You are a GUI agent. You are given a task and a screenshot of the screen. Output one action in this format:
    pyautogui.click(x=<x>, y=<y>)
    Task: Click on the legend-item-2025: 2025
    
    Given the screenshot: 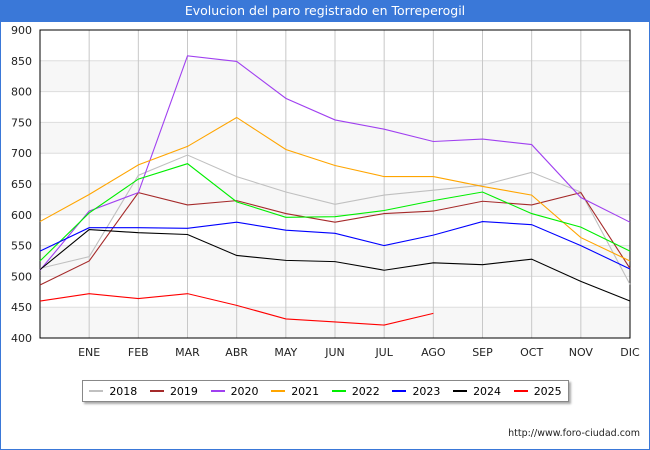 What is the action you would take?
    pyautogui.click(x=537, y=391)
    